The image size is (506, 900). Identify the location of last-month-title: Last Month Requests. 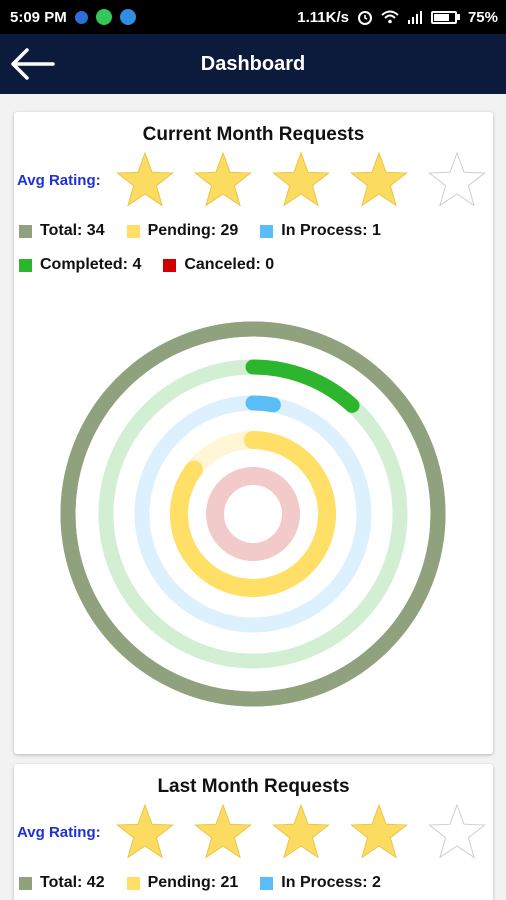
(253, 786).